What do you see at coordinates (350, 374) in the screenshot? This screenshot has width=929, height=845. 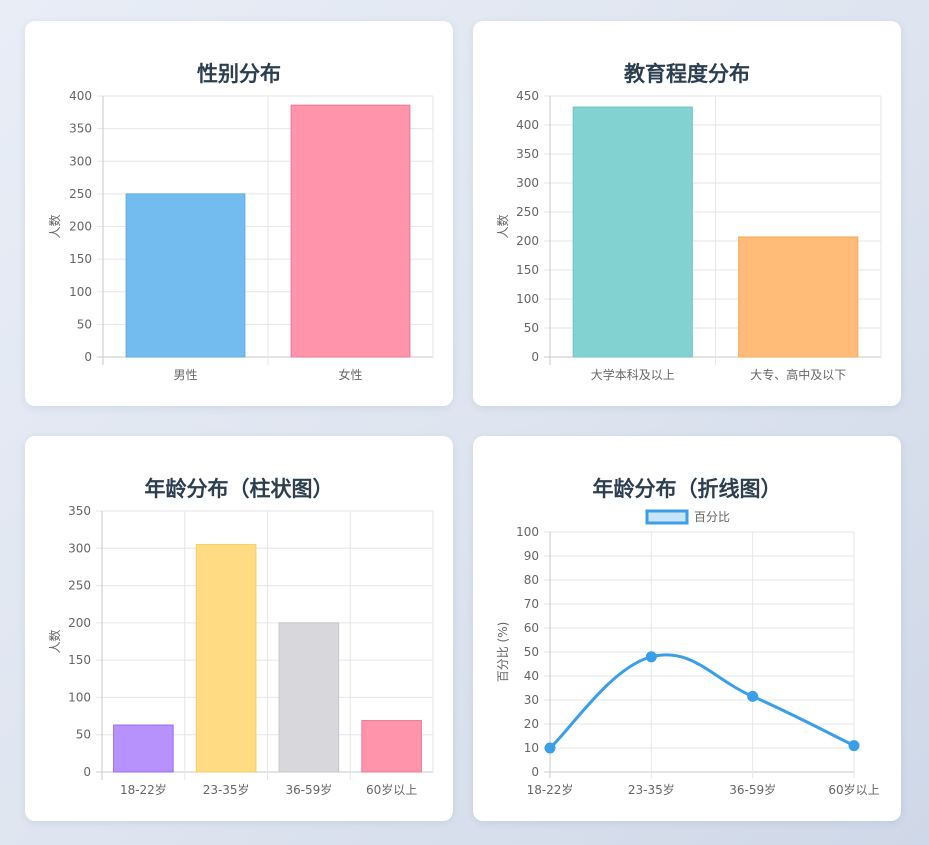 I see `x-tick-label: 女性` at bounding box center [350, 374].